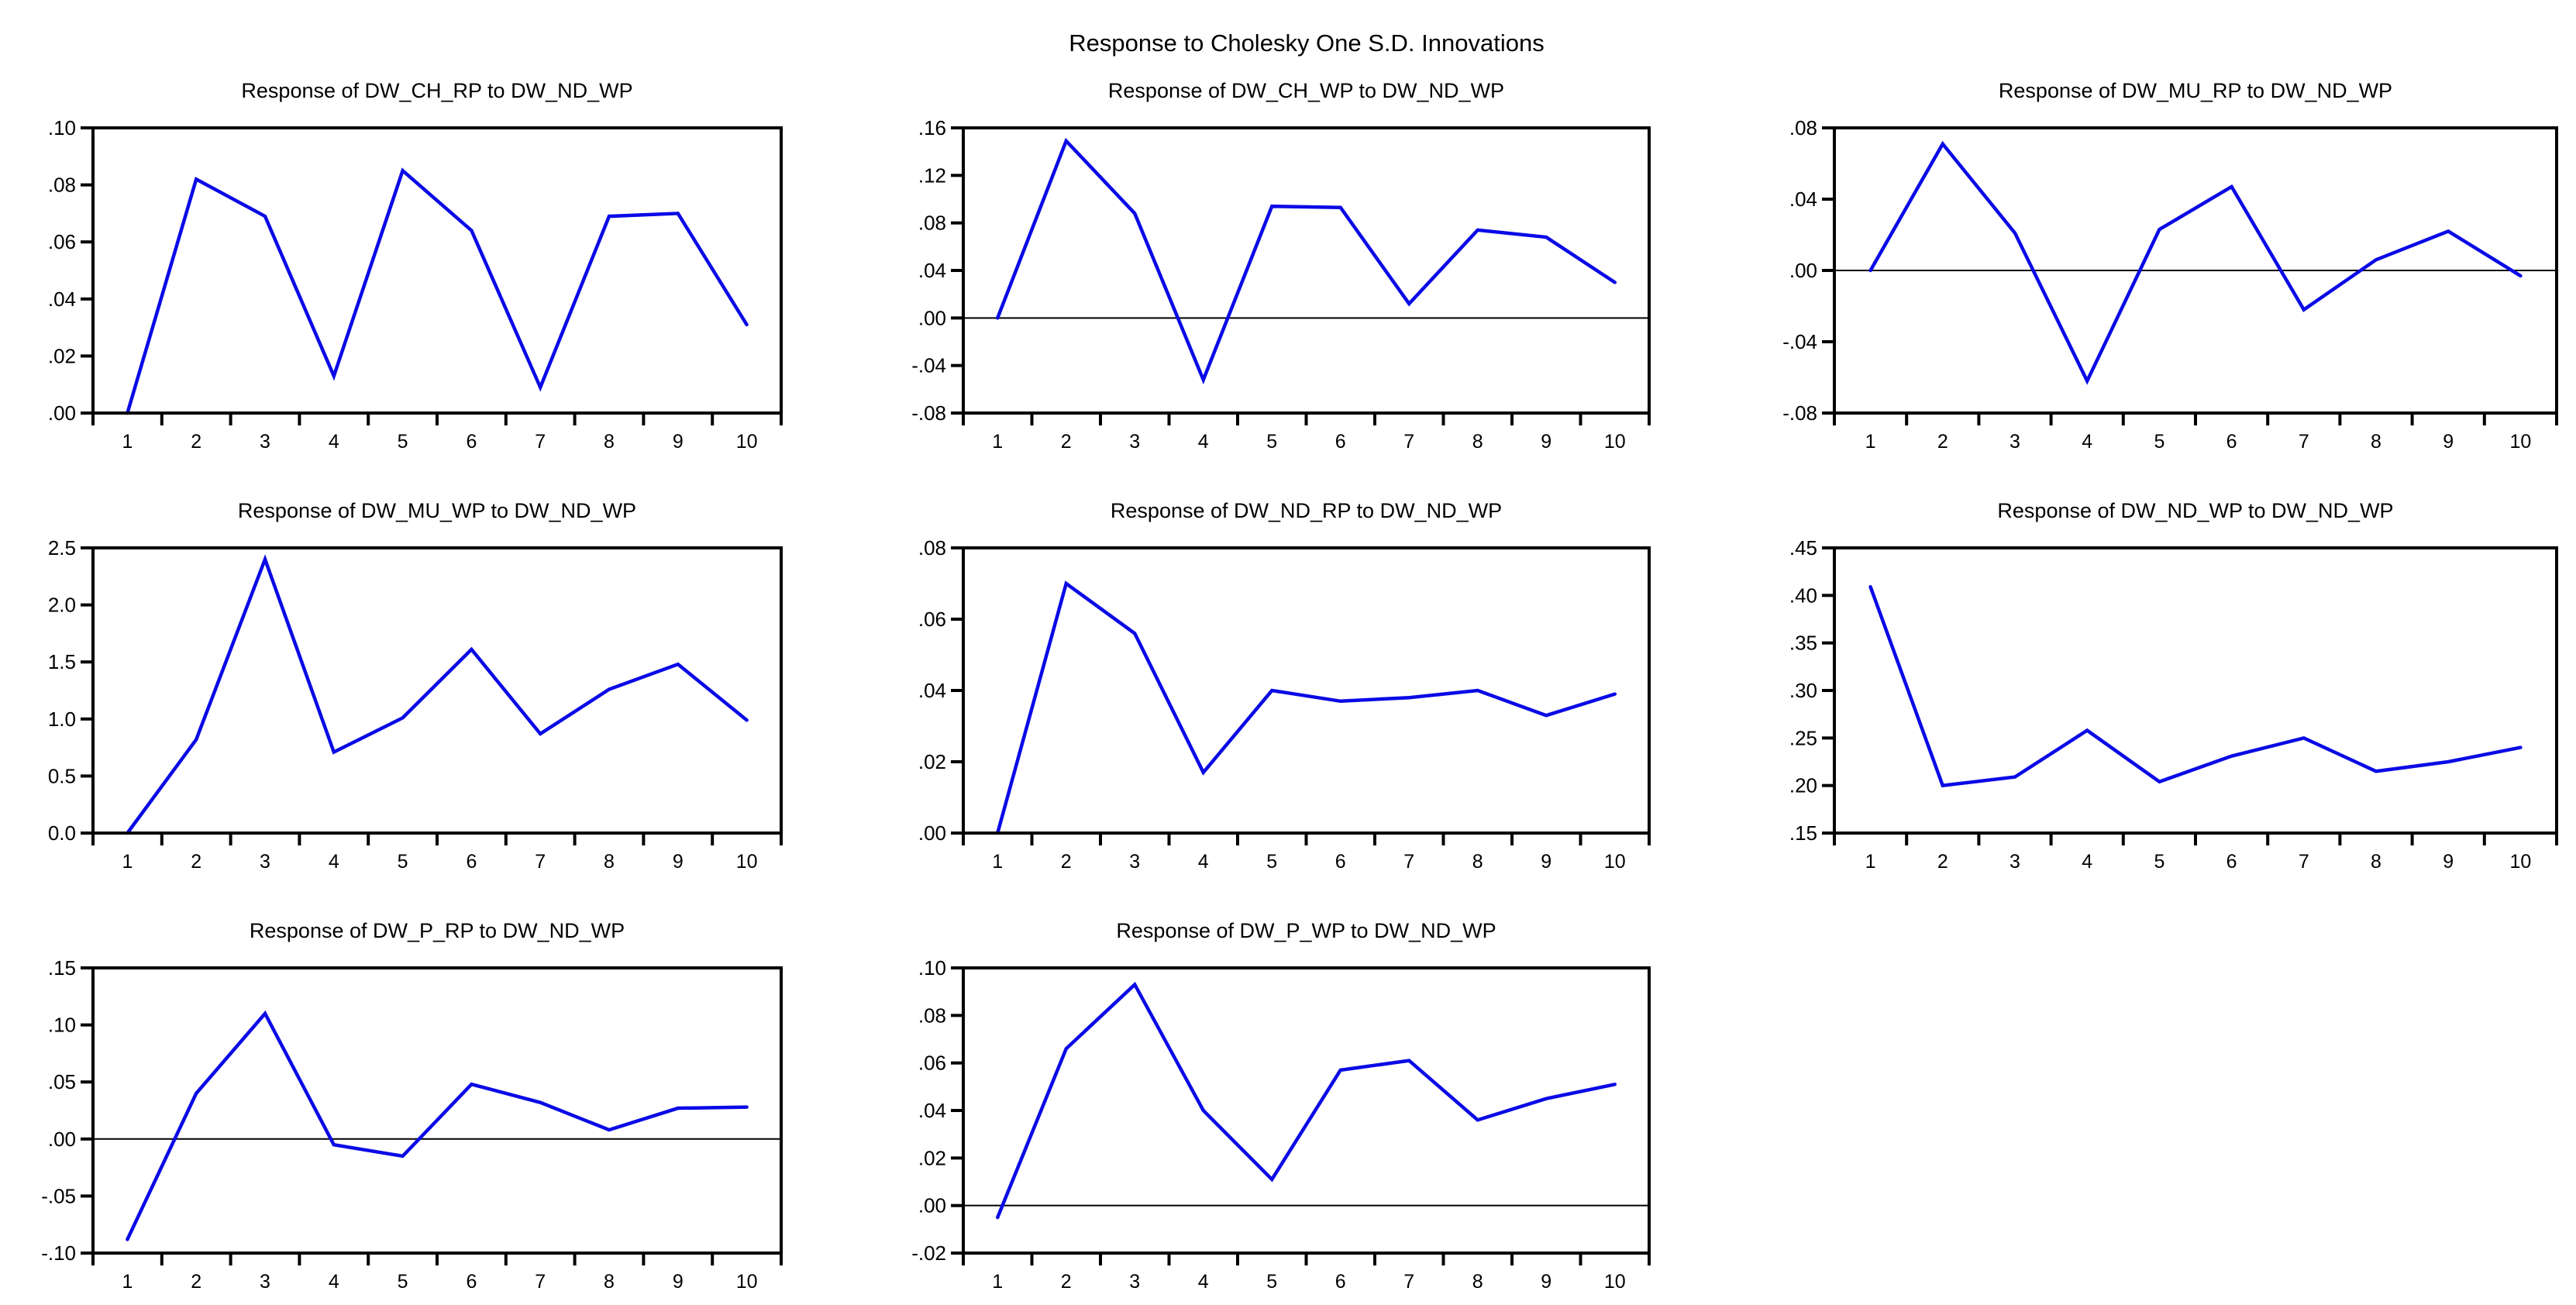 The image size is (2576, 1305). Describe the element at coordinates (1803, 595) in the screenshot. I see `y-axis-label: .40` at that location.